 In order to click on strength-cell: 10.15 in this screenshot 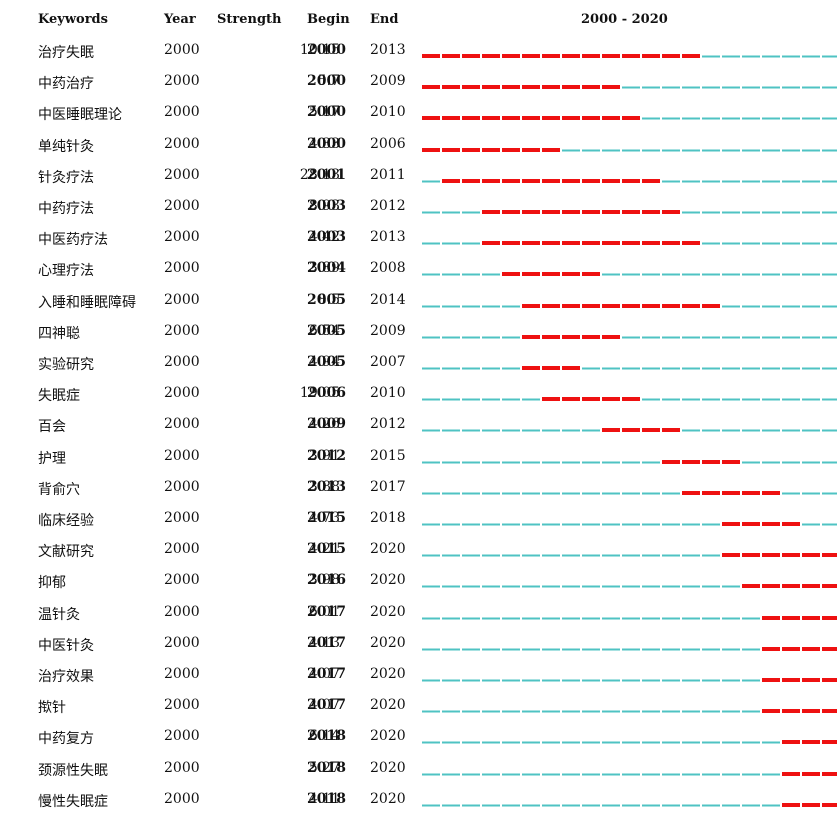, I will do `click(319, 50)`.